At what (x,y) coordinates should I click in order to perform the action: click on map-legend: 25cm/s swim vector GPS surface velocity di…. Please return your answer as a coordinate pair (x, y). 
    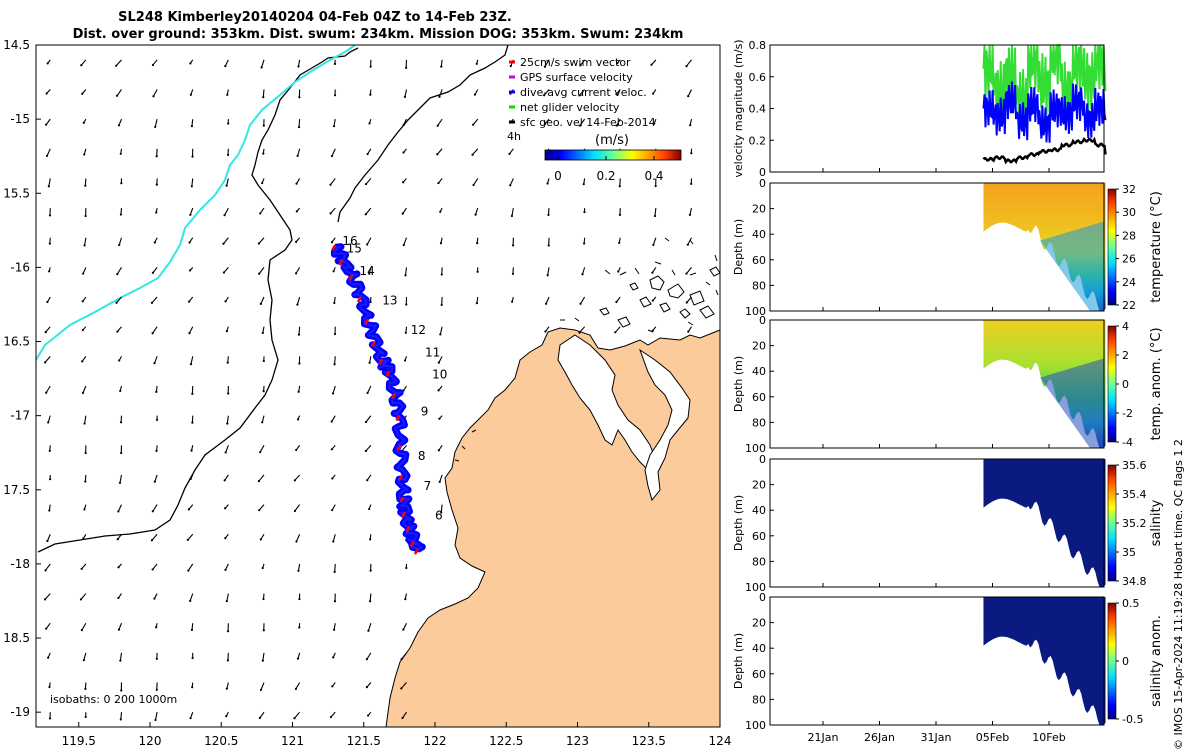
    Looking at the image, I should click on (594, 119).